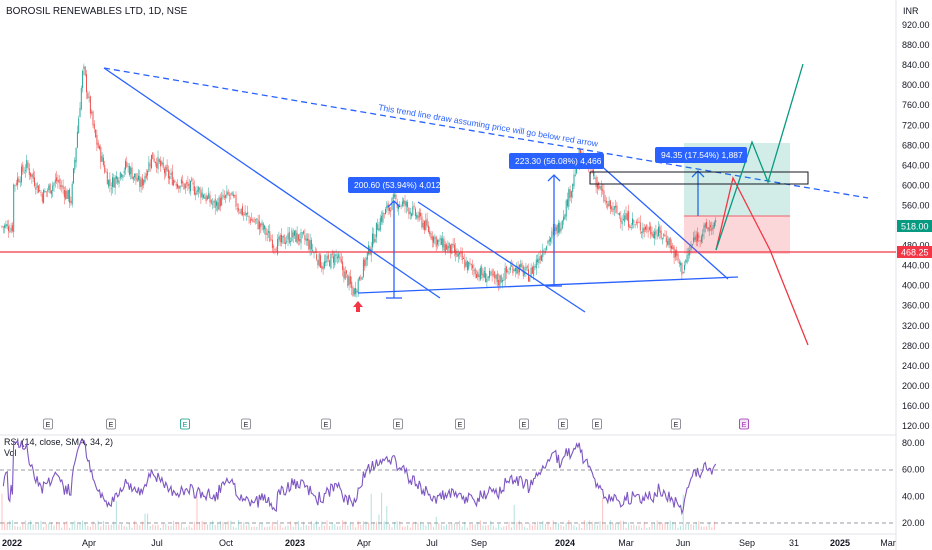 Image resolution: width=932 pixels, height=550 pixels. Describe the element at coordinates (89, 543) in the screenshot. I see `time-tick: Apr` at that location.